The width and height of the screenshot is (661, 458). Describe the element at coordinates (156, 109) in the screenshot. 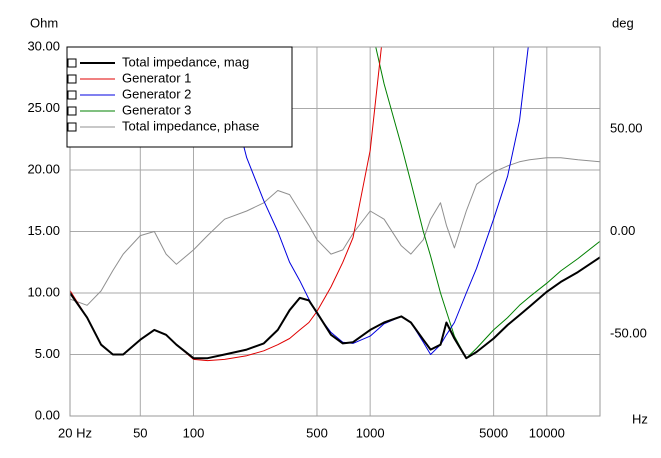

I see `legend-label: Generator 3` at that location.